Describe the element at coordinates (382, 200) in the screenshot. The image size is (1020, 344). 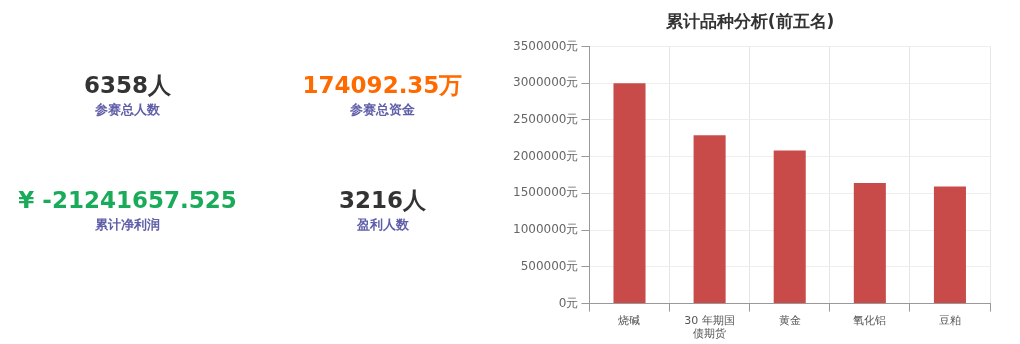
I see `text: 3216人` at that location.